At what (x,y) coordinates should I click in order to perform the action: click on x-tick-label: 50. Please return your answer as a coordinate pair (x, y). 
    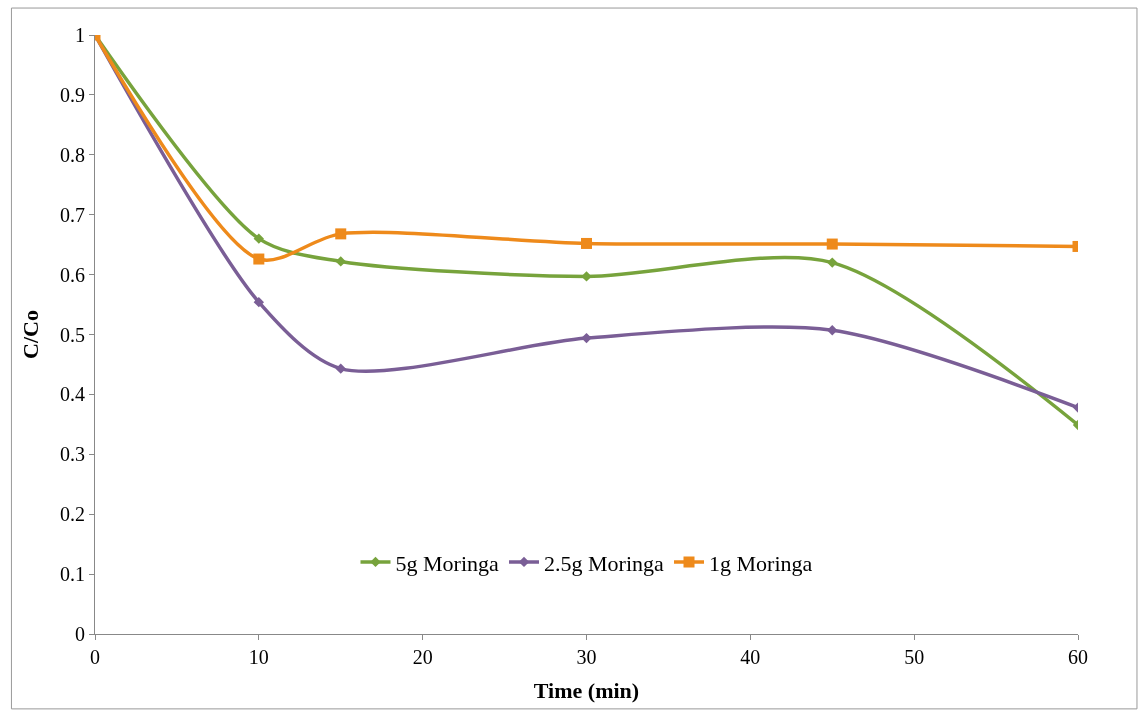
    Looking at the image, I should click on (914, 657).